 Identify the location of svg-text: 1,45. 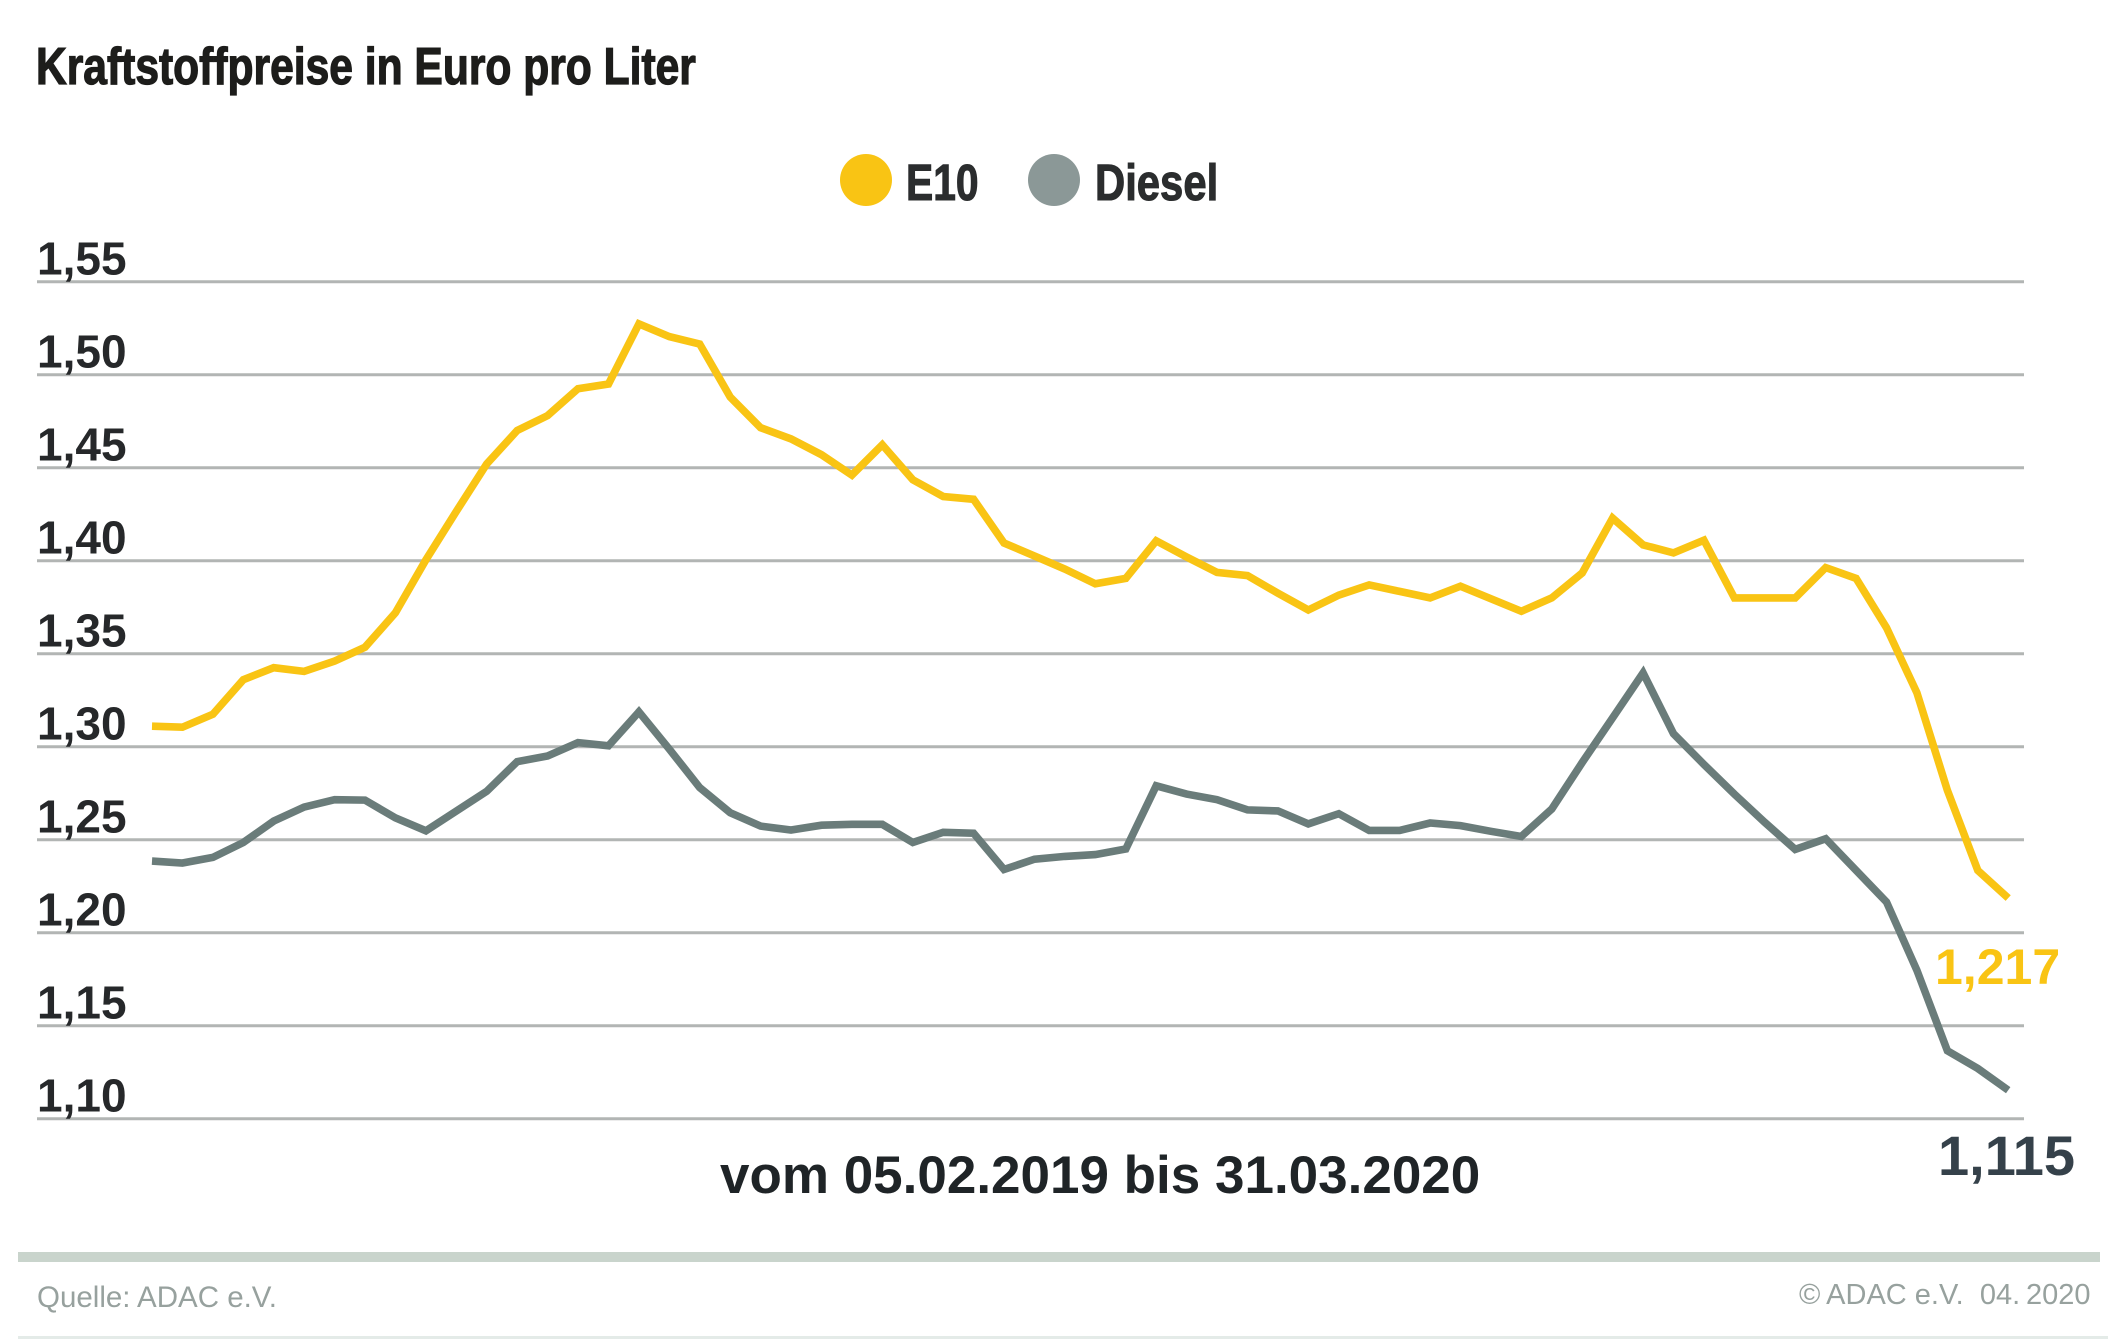
(82, 445).